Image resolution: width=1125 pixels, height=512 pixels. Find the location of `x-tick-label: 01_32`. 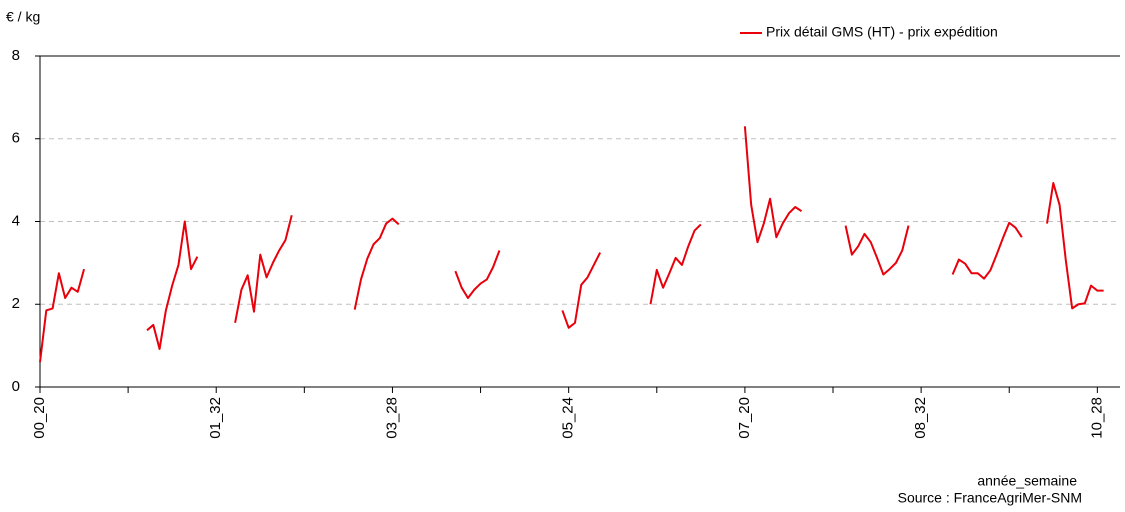

x-tick-label: 01_32 is located at coordinates (215, 418).